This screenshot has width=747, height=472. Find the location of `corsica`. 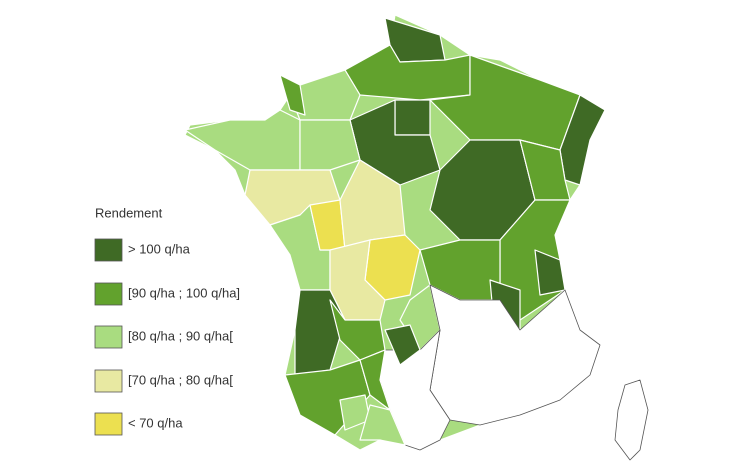

corsica is located at coordinates (631, 420).